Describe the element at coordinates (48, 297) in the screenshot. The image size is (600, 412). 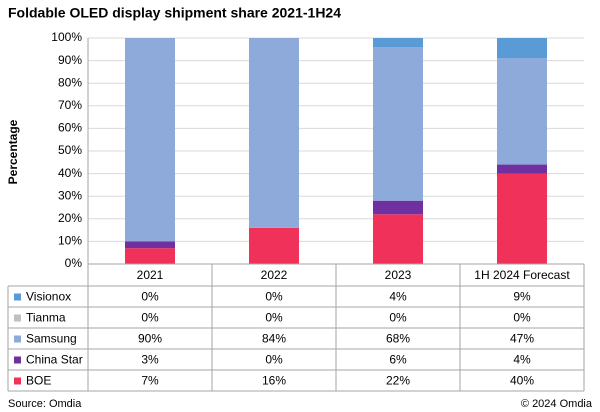
I see `legend-label: Visionox` at that location.